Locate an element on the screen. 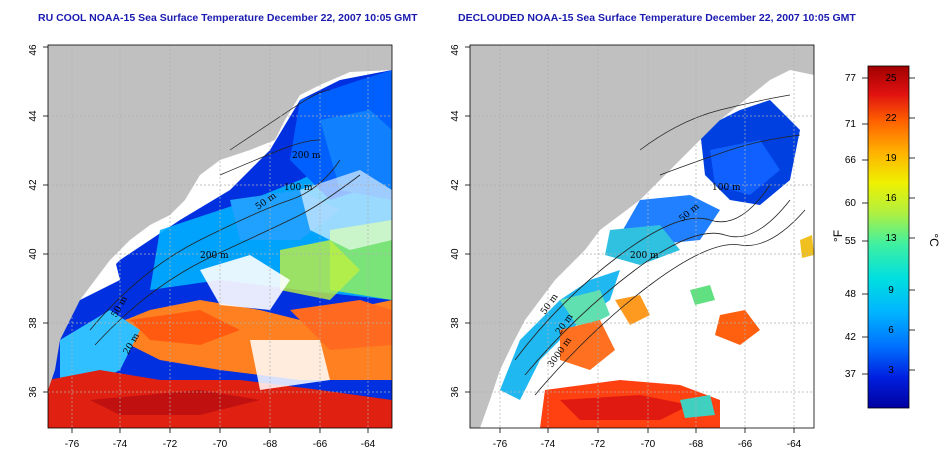  left-contour-label: 100 m is located at coordinates (298, 188).